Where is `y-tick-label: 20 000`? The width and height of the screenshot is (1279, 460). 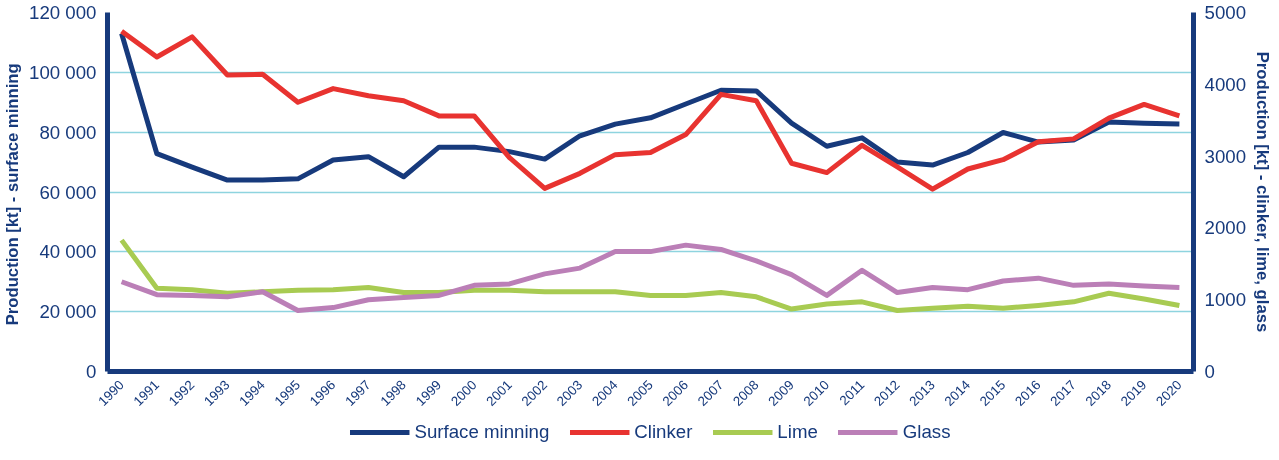 y-tick-label: 20 000 is located at coordinates (68, 312).